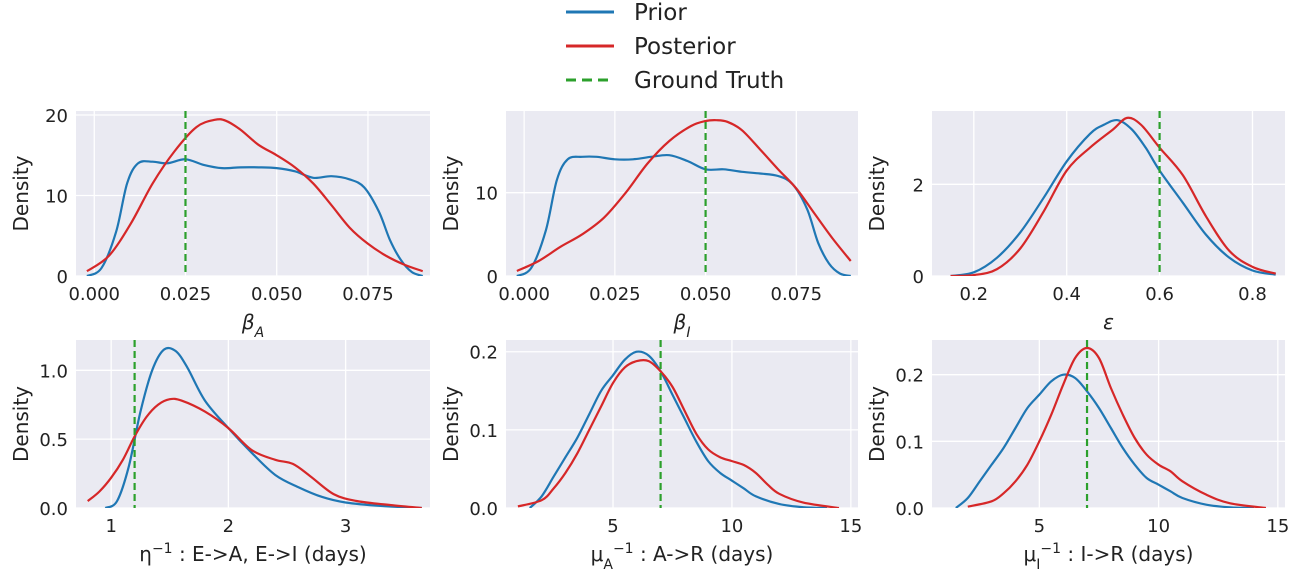  What do you see at coordinates (53, 440) in the screenshot?
I see `y-tick-label: 0.5` at bounding box center [53, 440].